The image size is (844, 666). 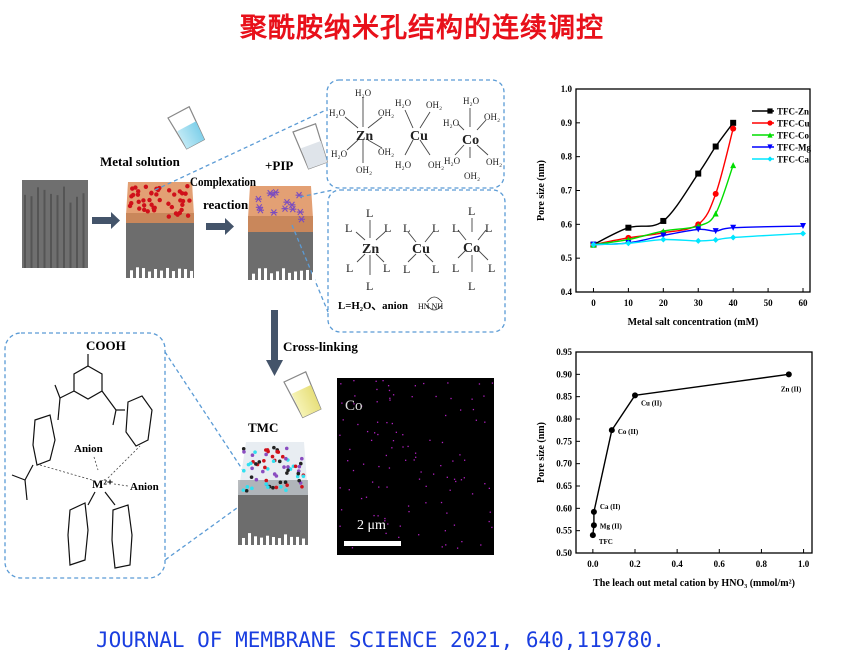 What do you see at coordinates (279, 165) in the screenshot?
I see `pip-label: +PIP` at bounding box center [279, 165].